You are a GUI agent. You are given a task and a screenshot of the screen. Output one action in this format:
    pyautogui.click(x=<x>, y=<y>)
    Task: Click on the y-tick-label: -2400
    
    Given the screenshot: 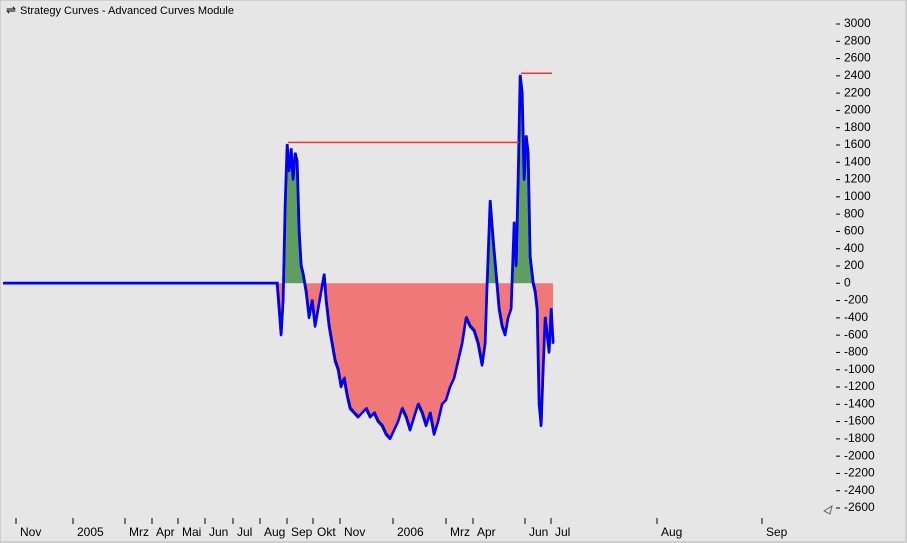 What is the action you would take?
    pyautogui.click(x=859, y=490)
    